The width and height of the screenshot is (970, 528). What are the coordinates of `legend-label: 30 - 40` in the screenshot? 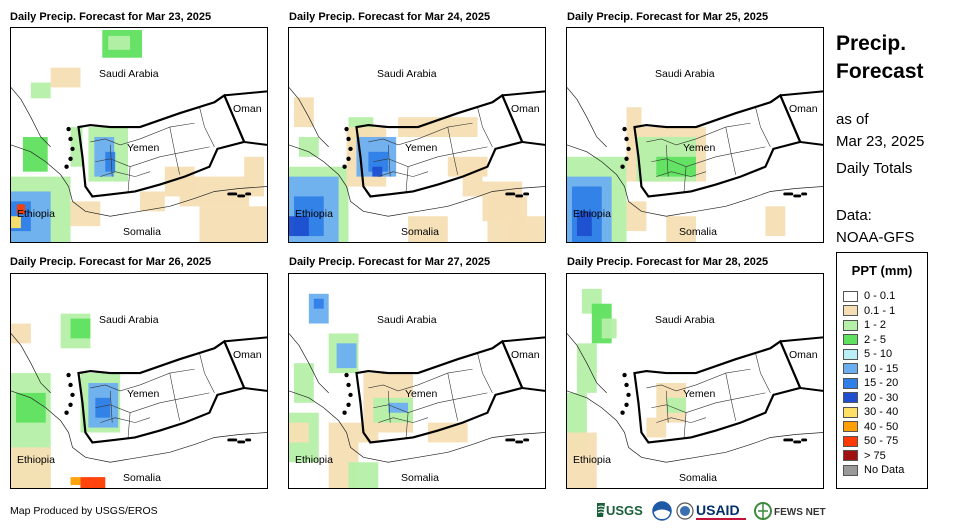 It's located at (881, 412).